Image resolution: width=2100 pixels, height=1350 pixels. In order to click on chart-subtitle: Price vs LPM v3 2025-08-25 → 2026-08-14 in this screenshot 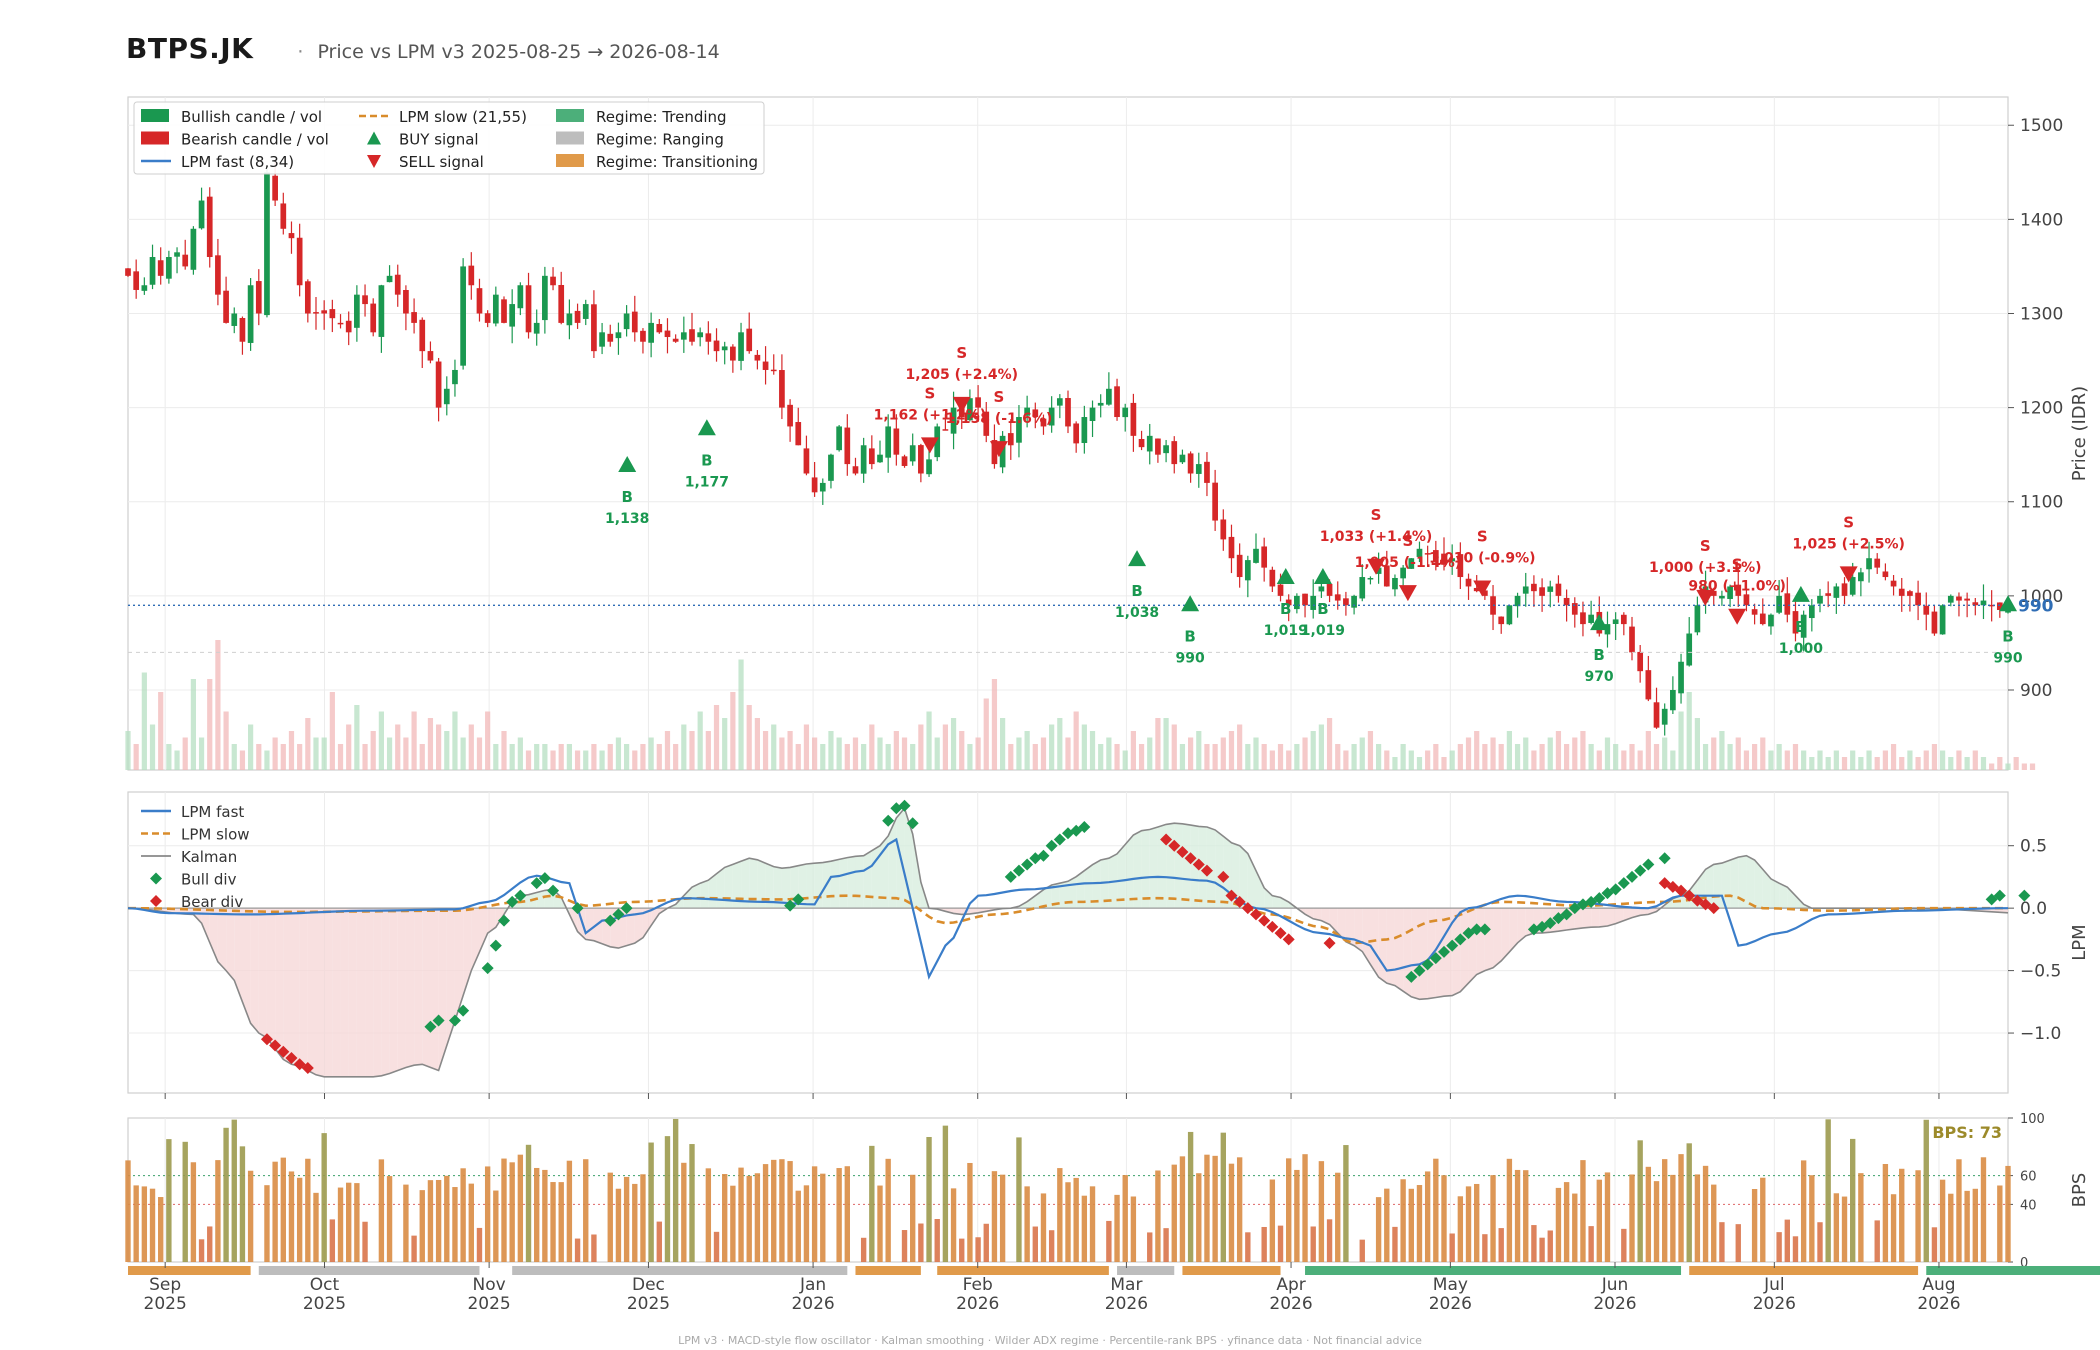, I will do `click(518, 52)`.